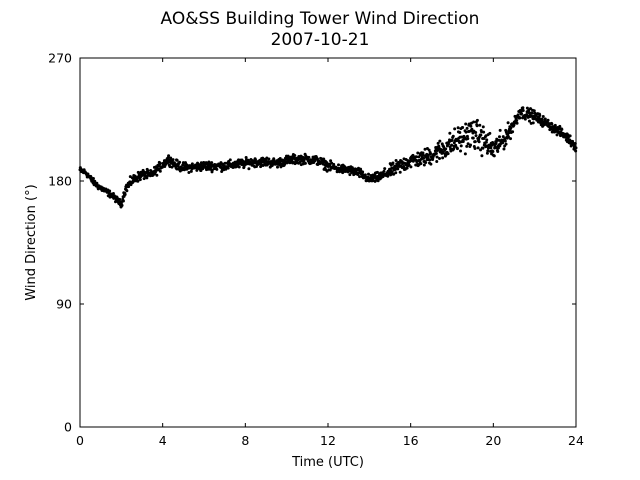 The width and height of the screenshot is (640, 480). What do you see at coordinates (80, 440) in the screenshot?
I see `x-tick-label: 0` at bounding box center [80, 440].